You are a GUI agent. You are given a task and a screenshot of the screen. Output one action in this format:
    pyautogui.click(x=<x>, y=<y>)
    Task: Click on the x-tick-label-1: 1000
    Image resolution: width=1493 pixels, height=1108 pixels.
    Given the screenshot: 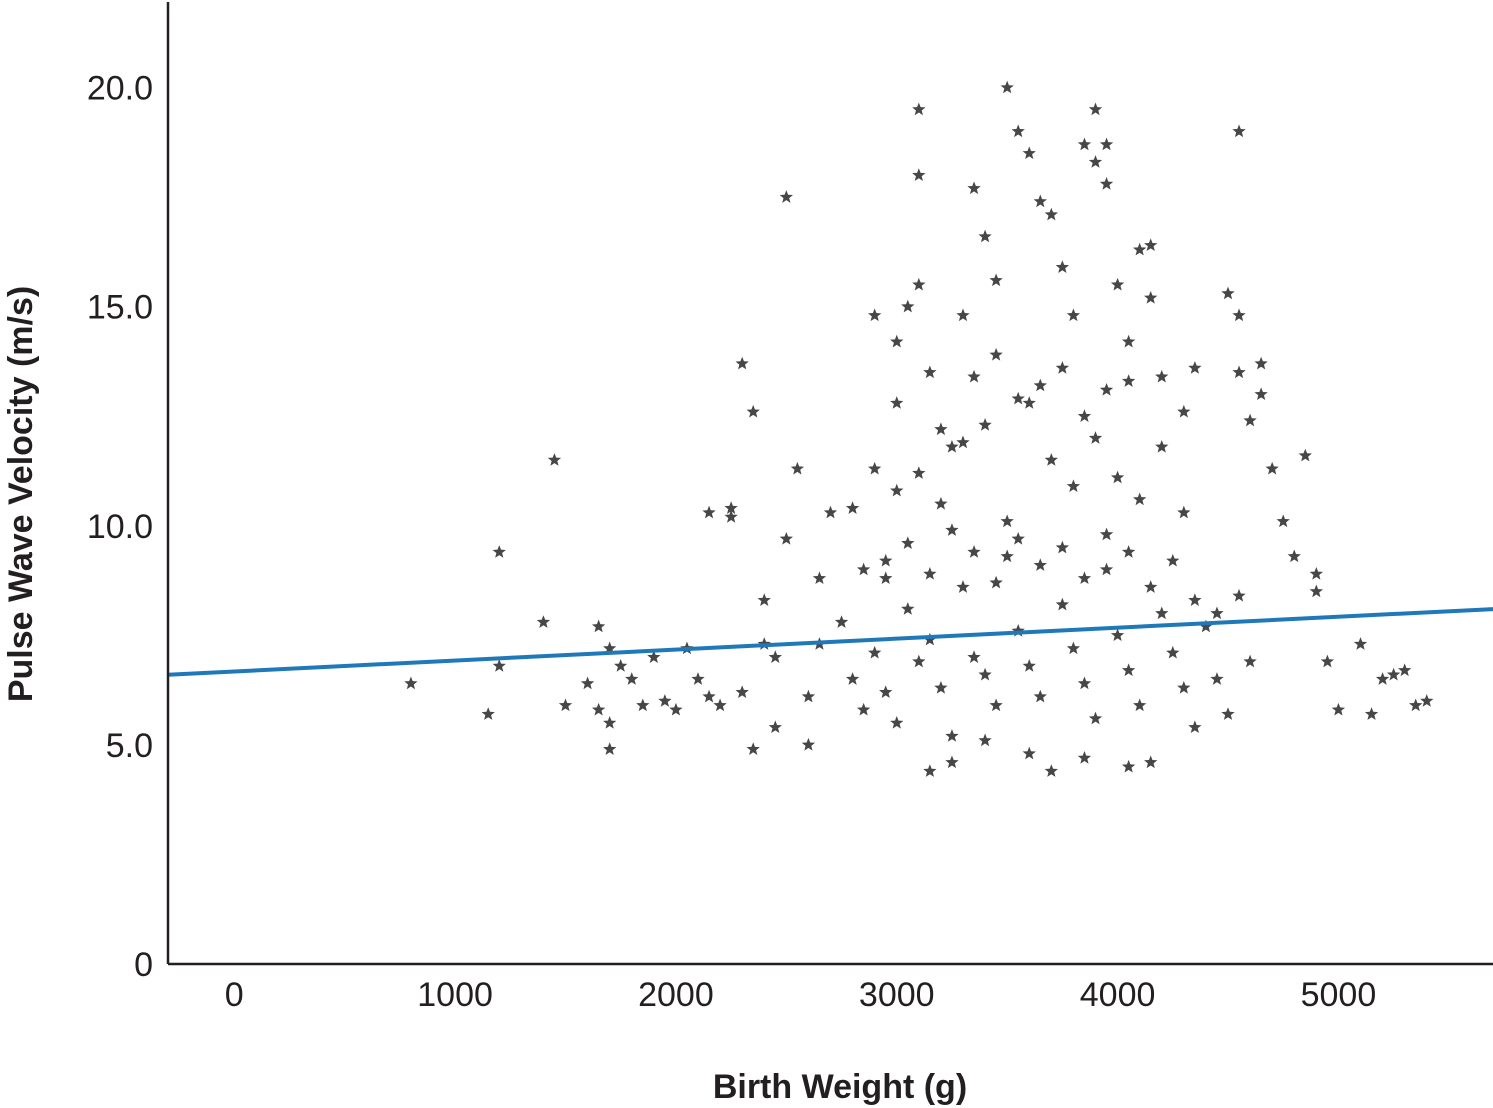 What is the action you would take?
    pyautogui.click(x=455, y=995)
    